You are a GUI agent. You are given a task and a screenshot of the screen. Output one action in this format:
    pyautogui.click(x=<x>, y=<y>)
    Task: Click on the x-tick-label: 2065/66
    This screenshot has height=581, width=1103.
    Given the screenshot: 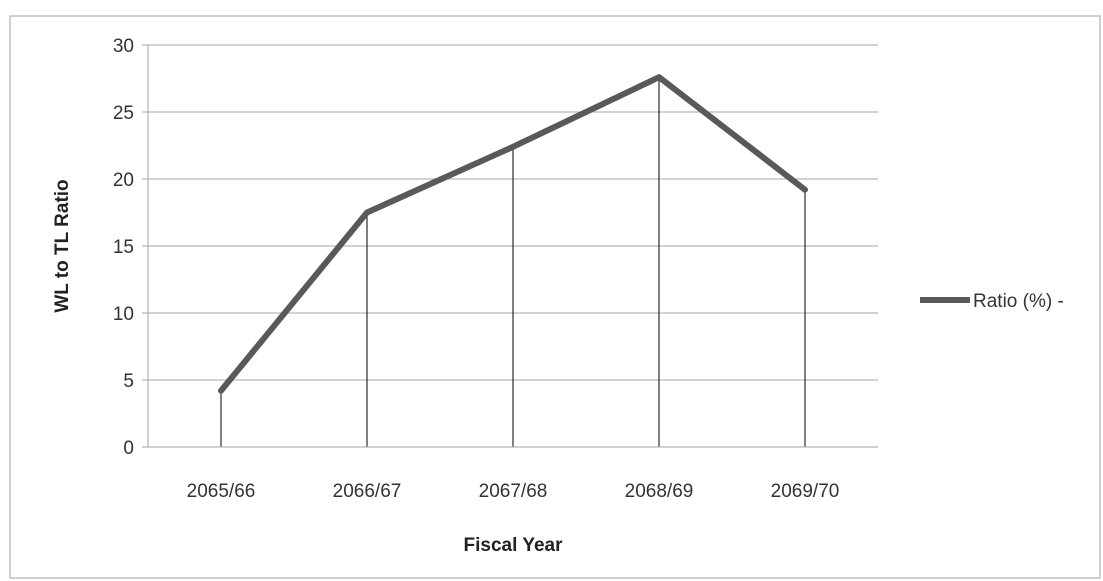 What is the action you would take?
    pyautogui.click(x=221, y=491)
    